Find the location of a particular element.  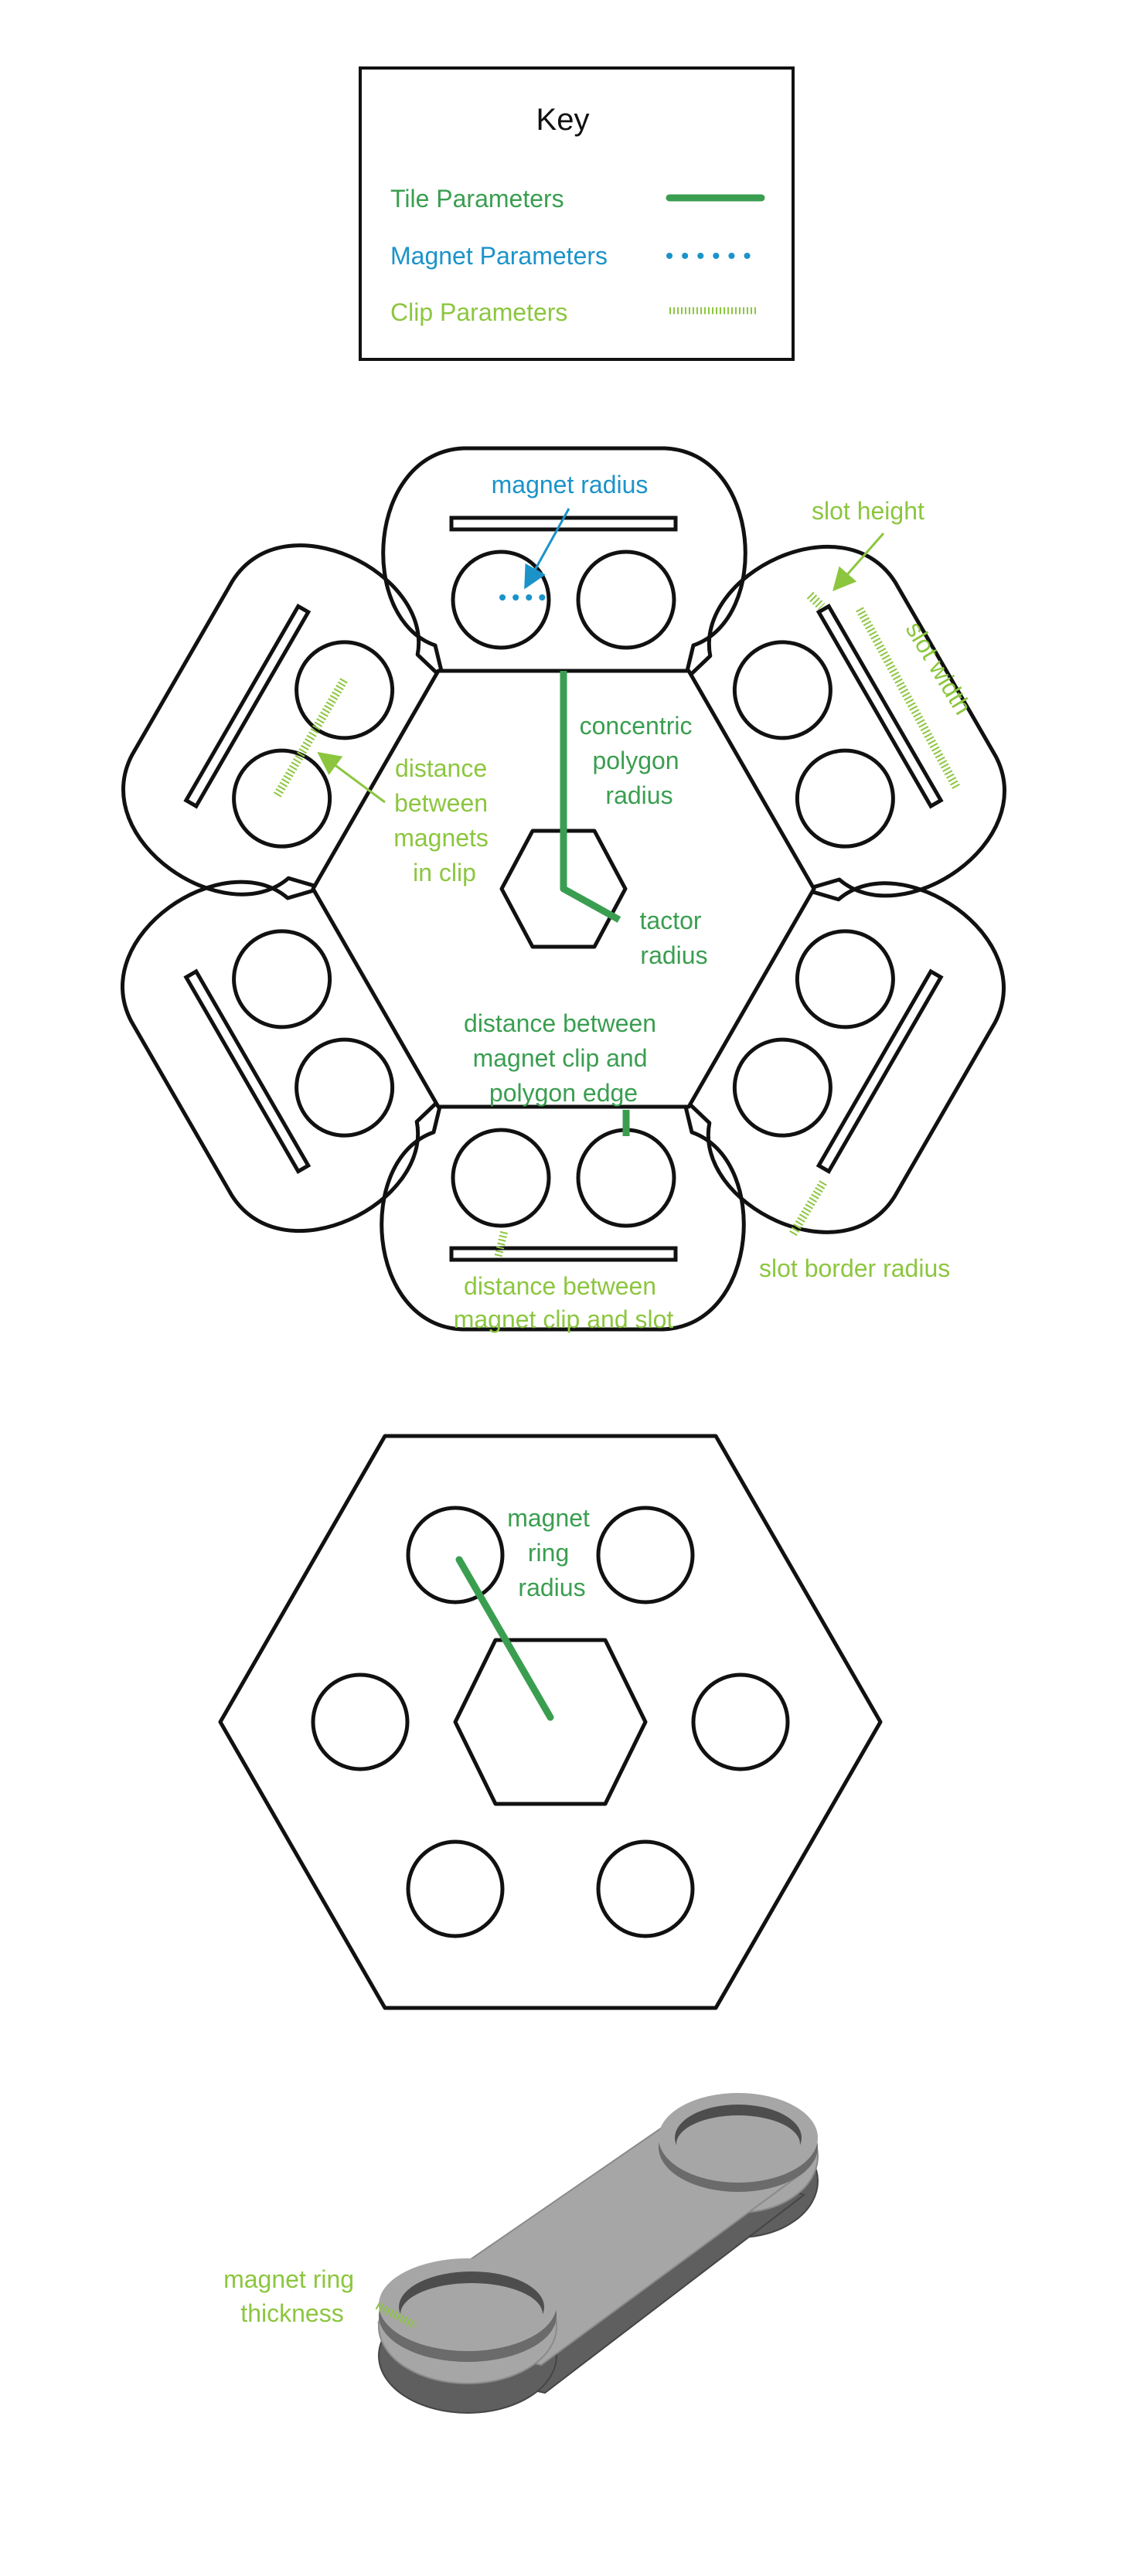

key-tile-label: Tile Parameters is located at coordinates (477, 199).